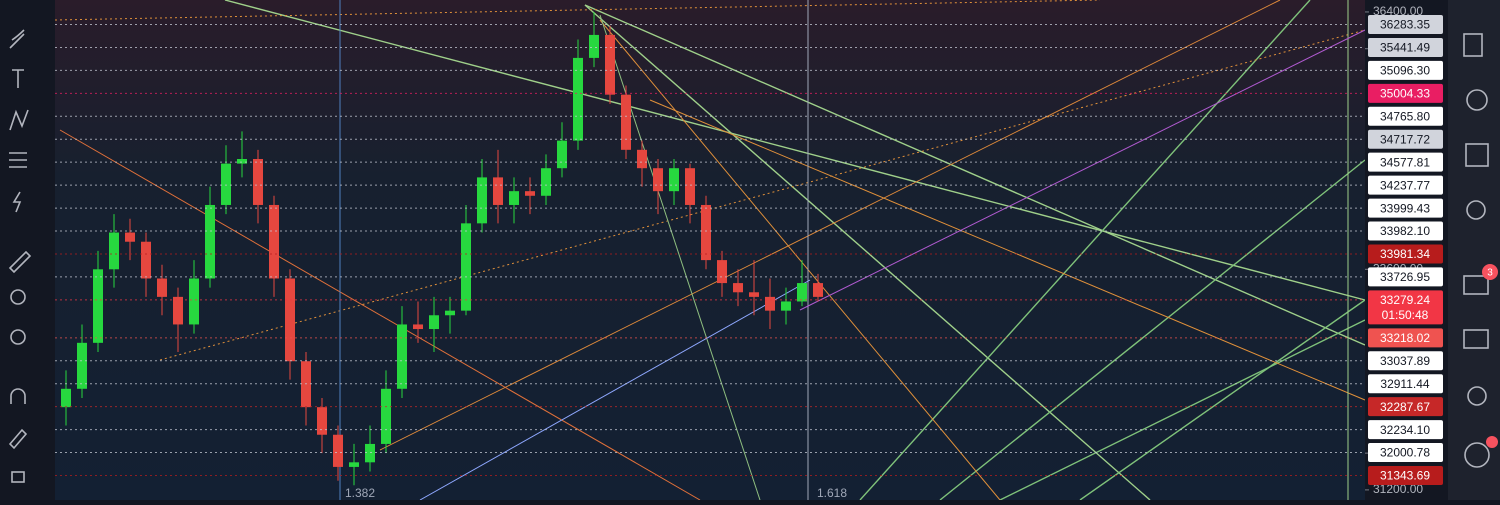 This screenshot has width=1500, height=505. Describe the element at coordinates (17, 202) in the screenshot. I see `shapes-tool` at that location.